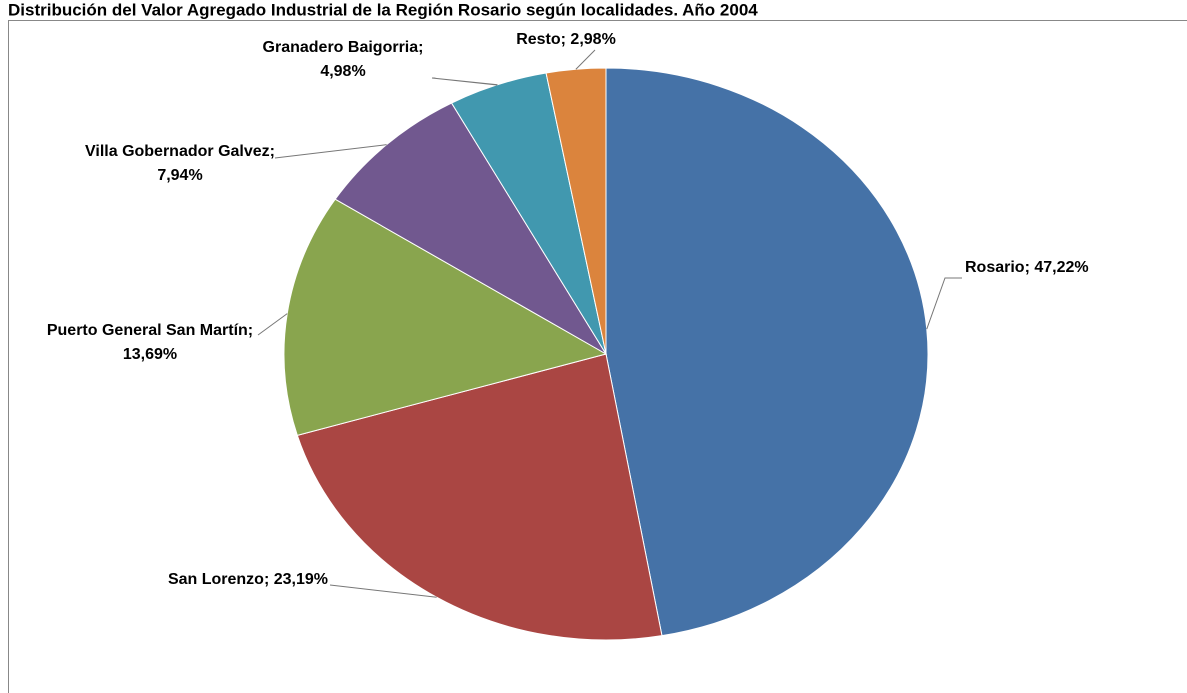 This screenshot has width=1187, height=693. What do you see at coordinates (343, 71) in the screenshot?
I see `label-value: 4,98%` at bounding box center [343, 71].